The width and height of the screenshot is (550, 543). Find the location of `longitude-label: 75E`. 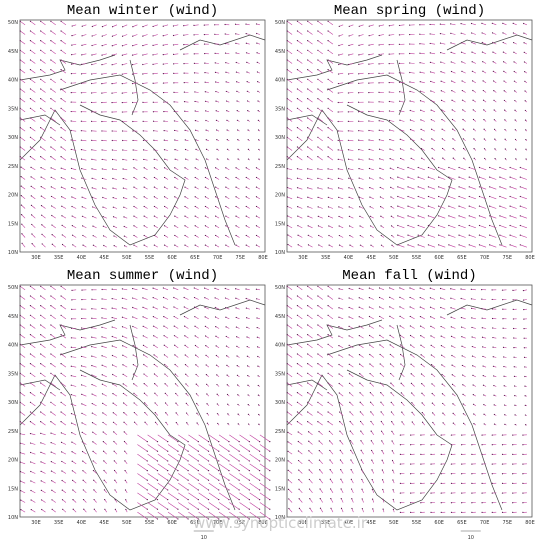

longitude-label: 75E is located at coordinates (241, 523).